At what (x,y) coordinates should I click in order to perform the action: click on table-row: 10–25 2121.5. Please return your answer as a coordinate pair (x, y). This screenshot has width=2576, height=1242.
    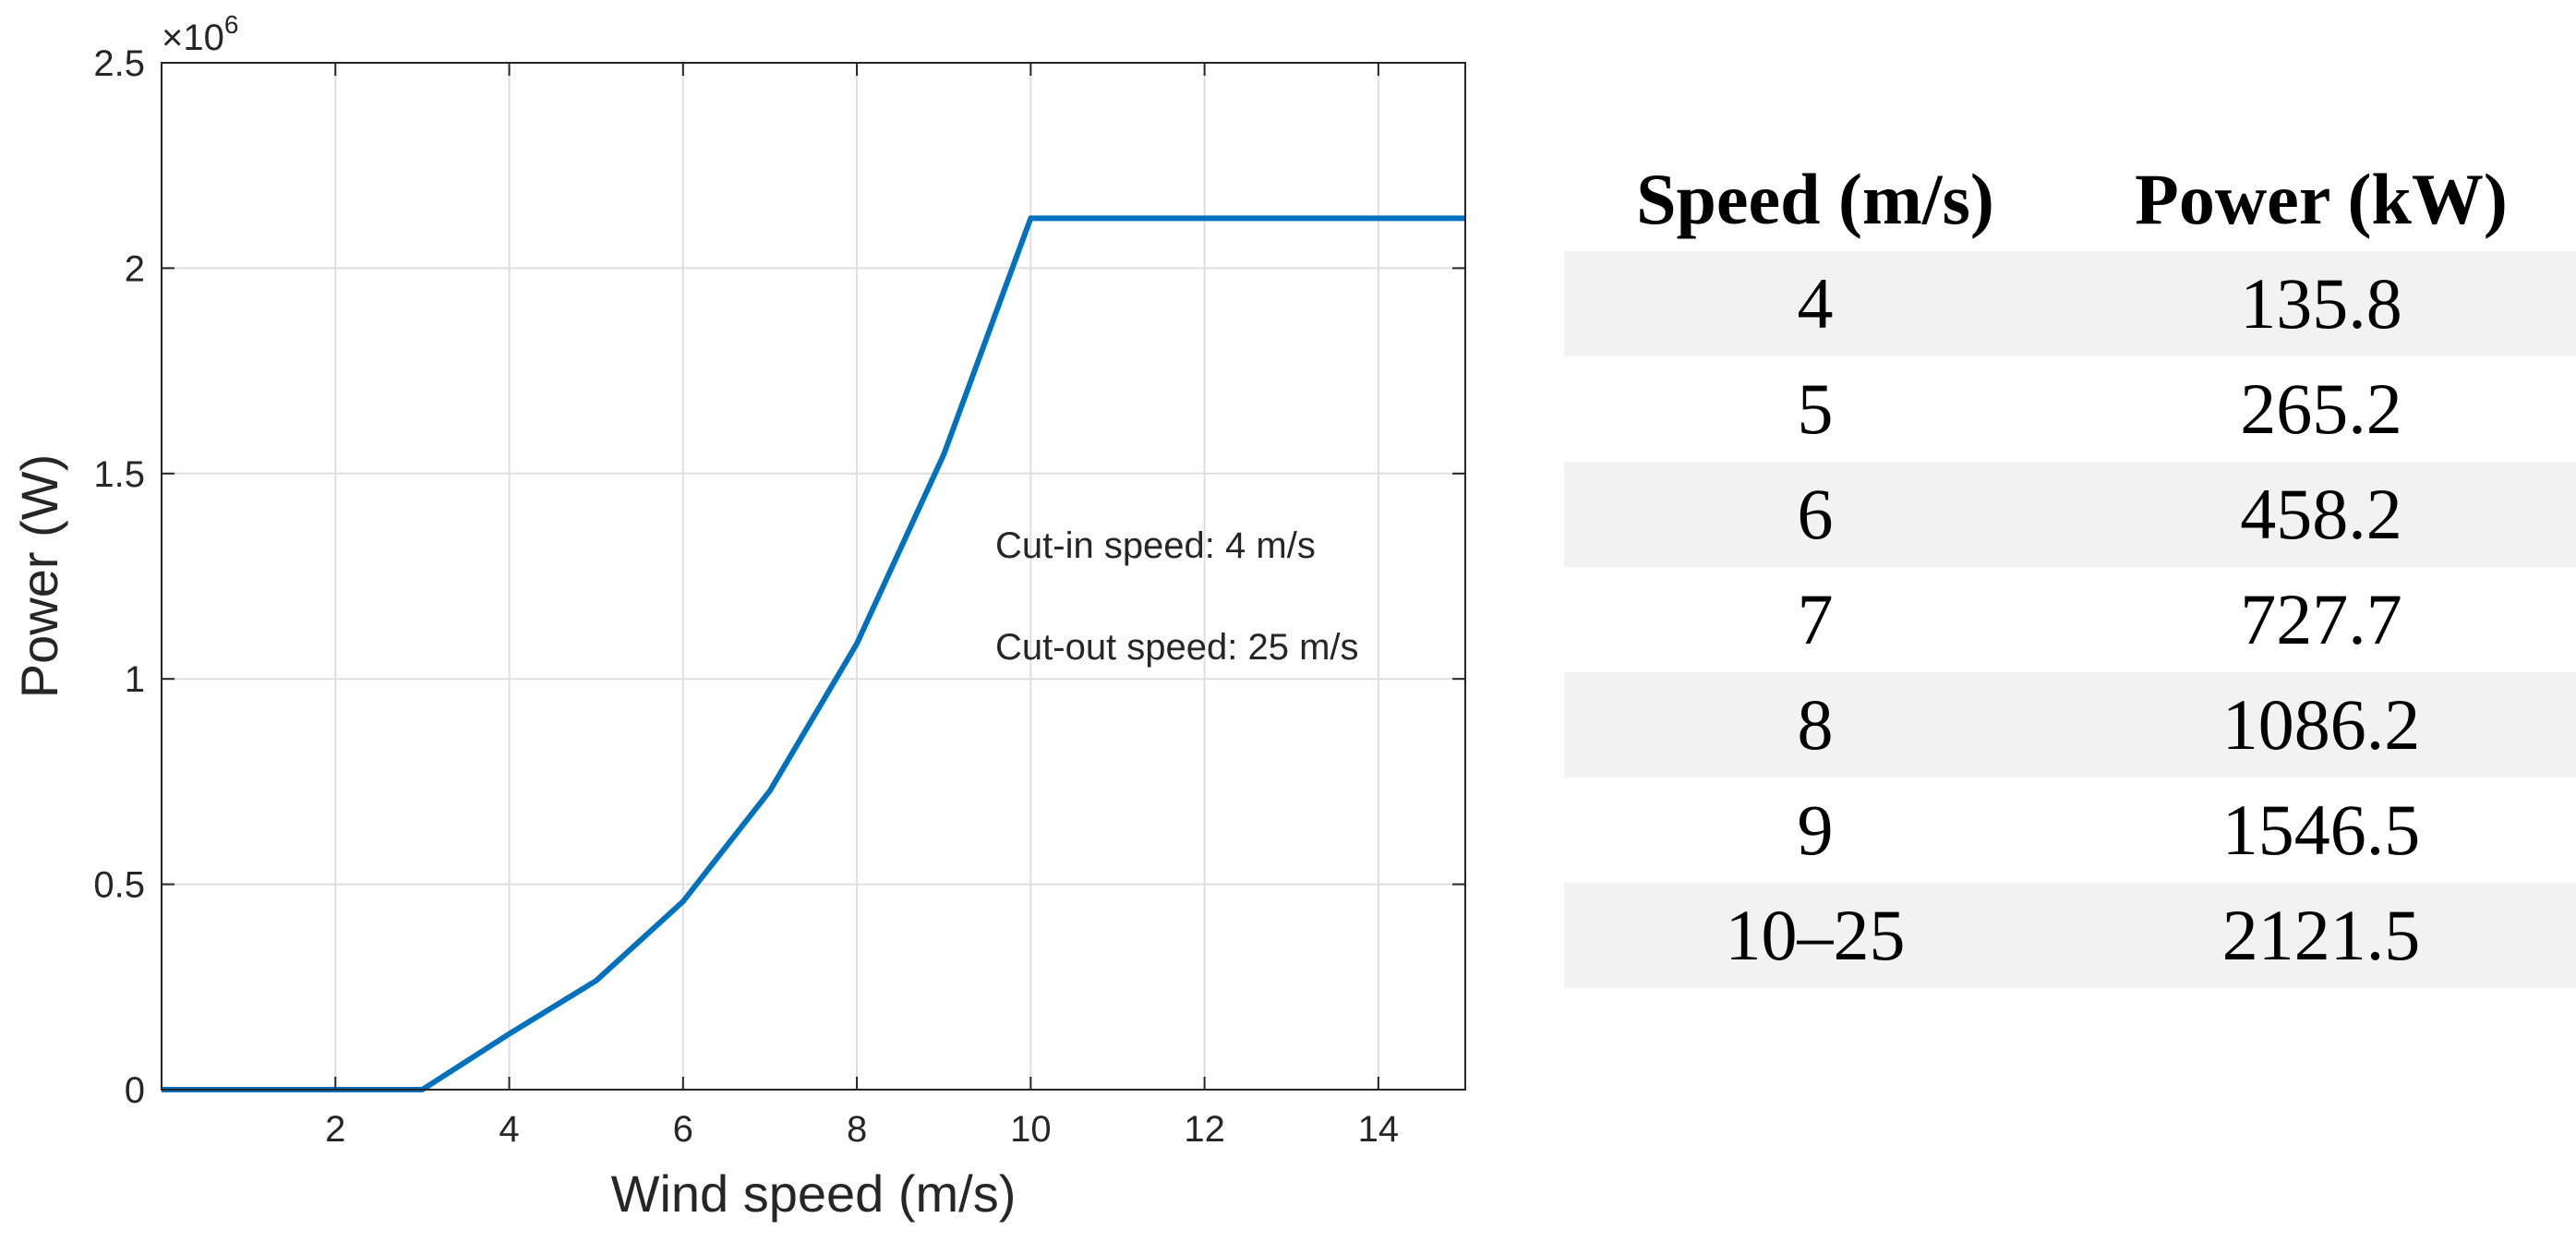
    Looking at the image, I should click on (2070, 935).